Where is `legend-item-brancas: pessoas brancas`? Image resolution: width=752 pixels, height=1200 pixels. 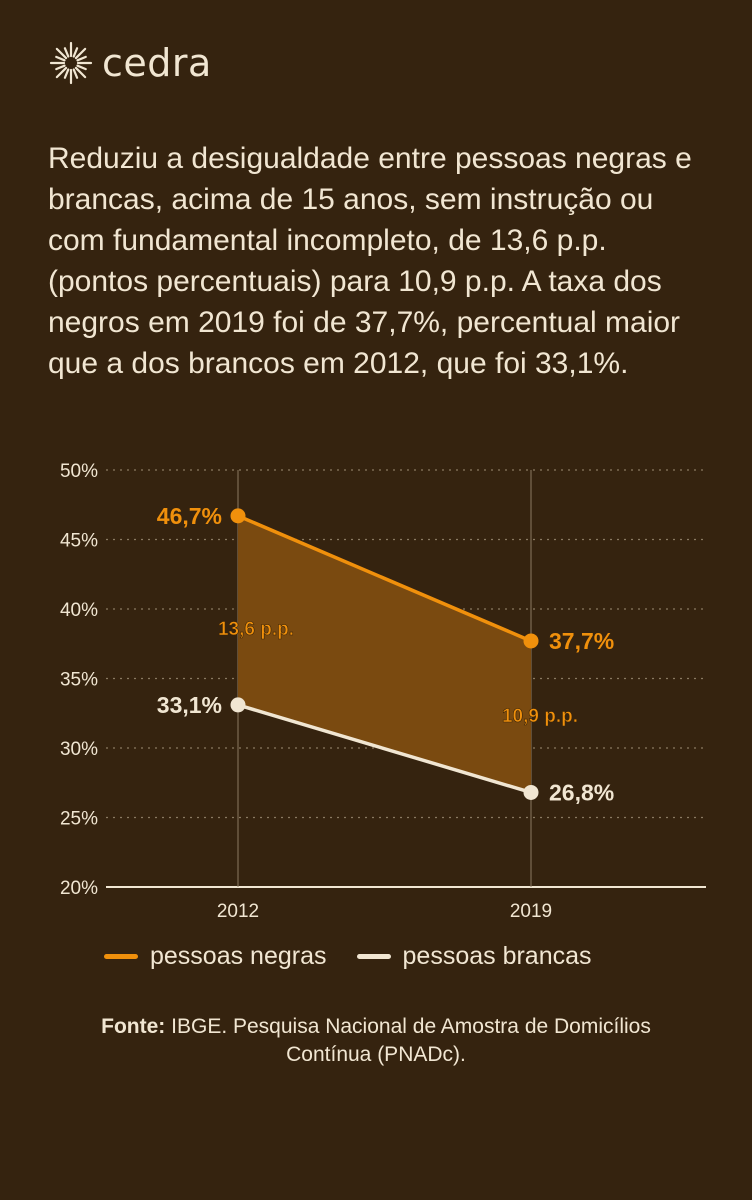 legend-item-brancas: pessoas brancas is located at coordinates (474, 956).